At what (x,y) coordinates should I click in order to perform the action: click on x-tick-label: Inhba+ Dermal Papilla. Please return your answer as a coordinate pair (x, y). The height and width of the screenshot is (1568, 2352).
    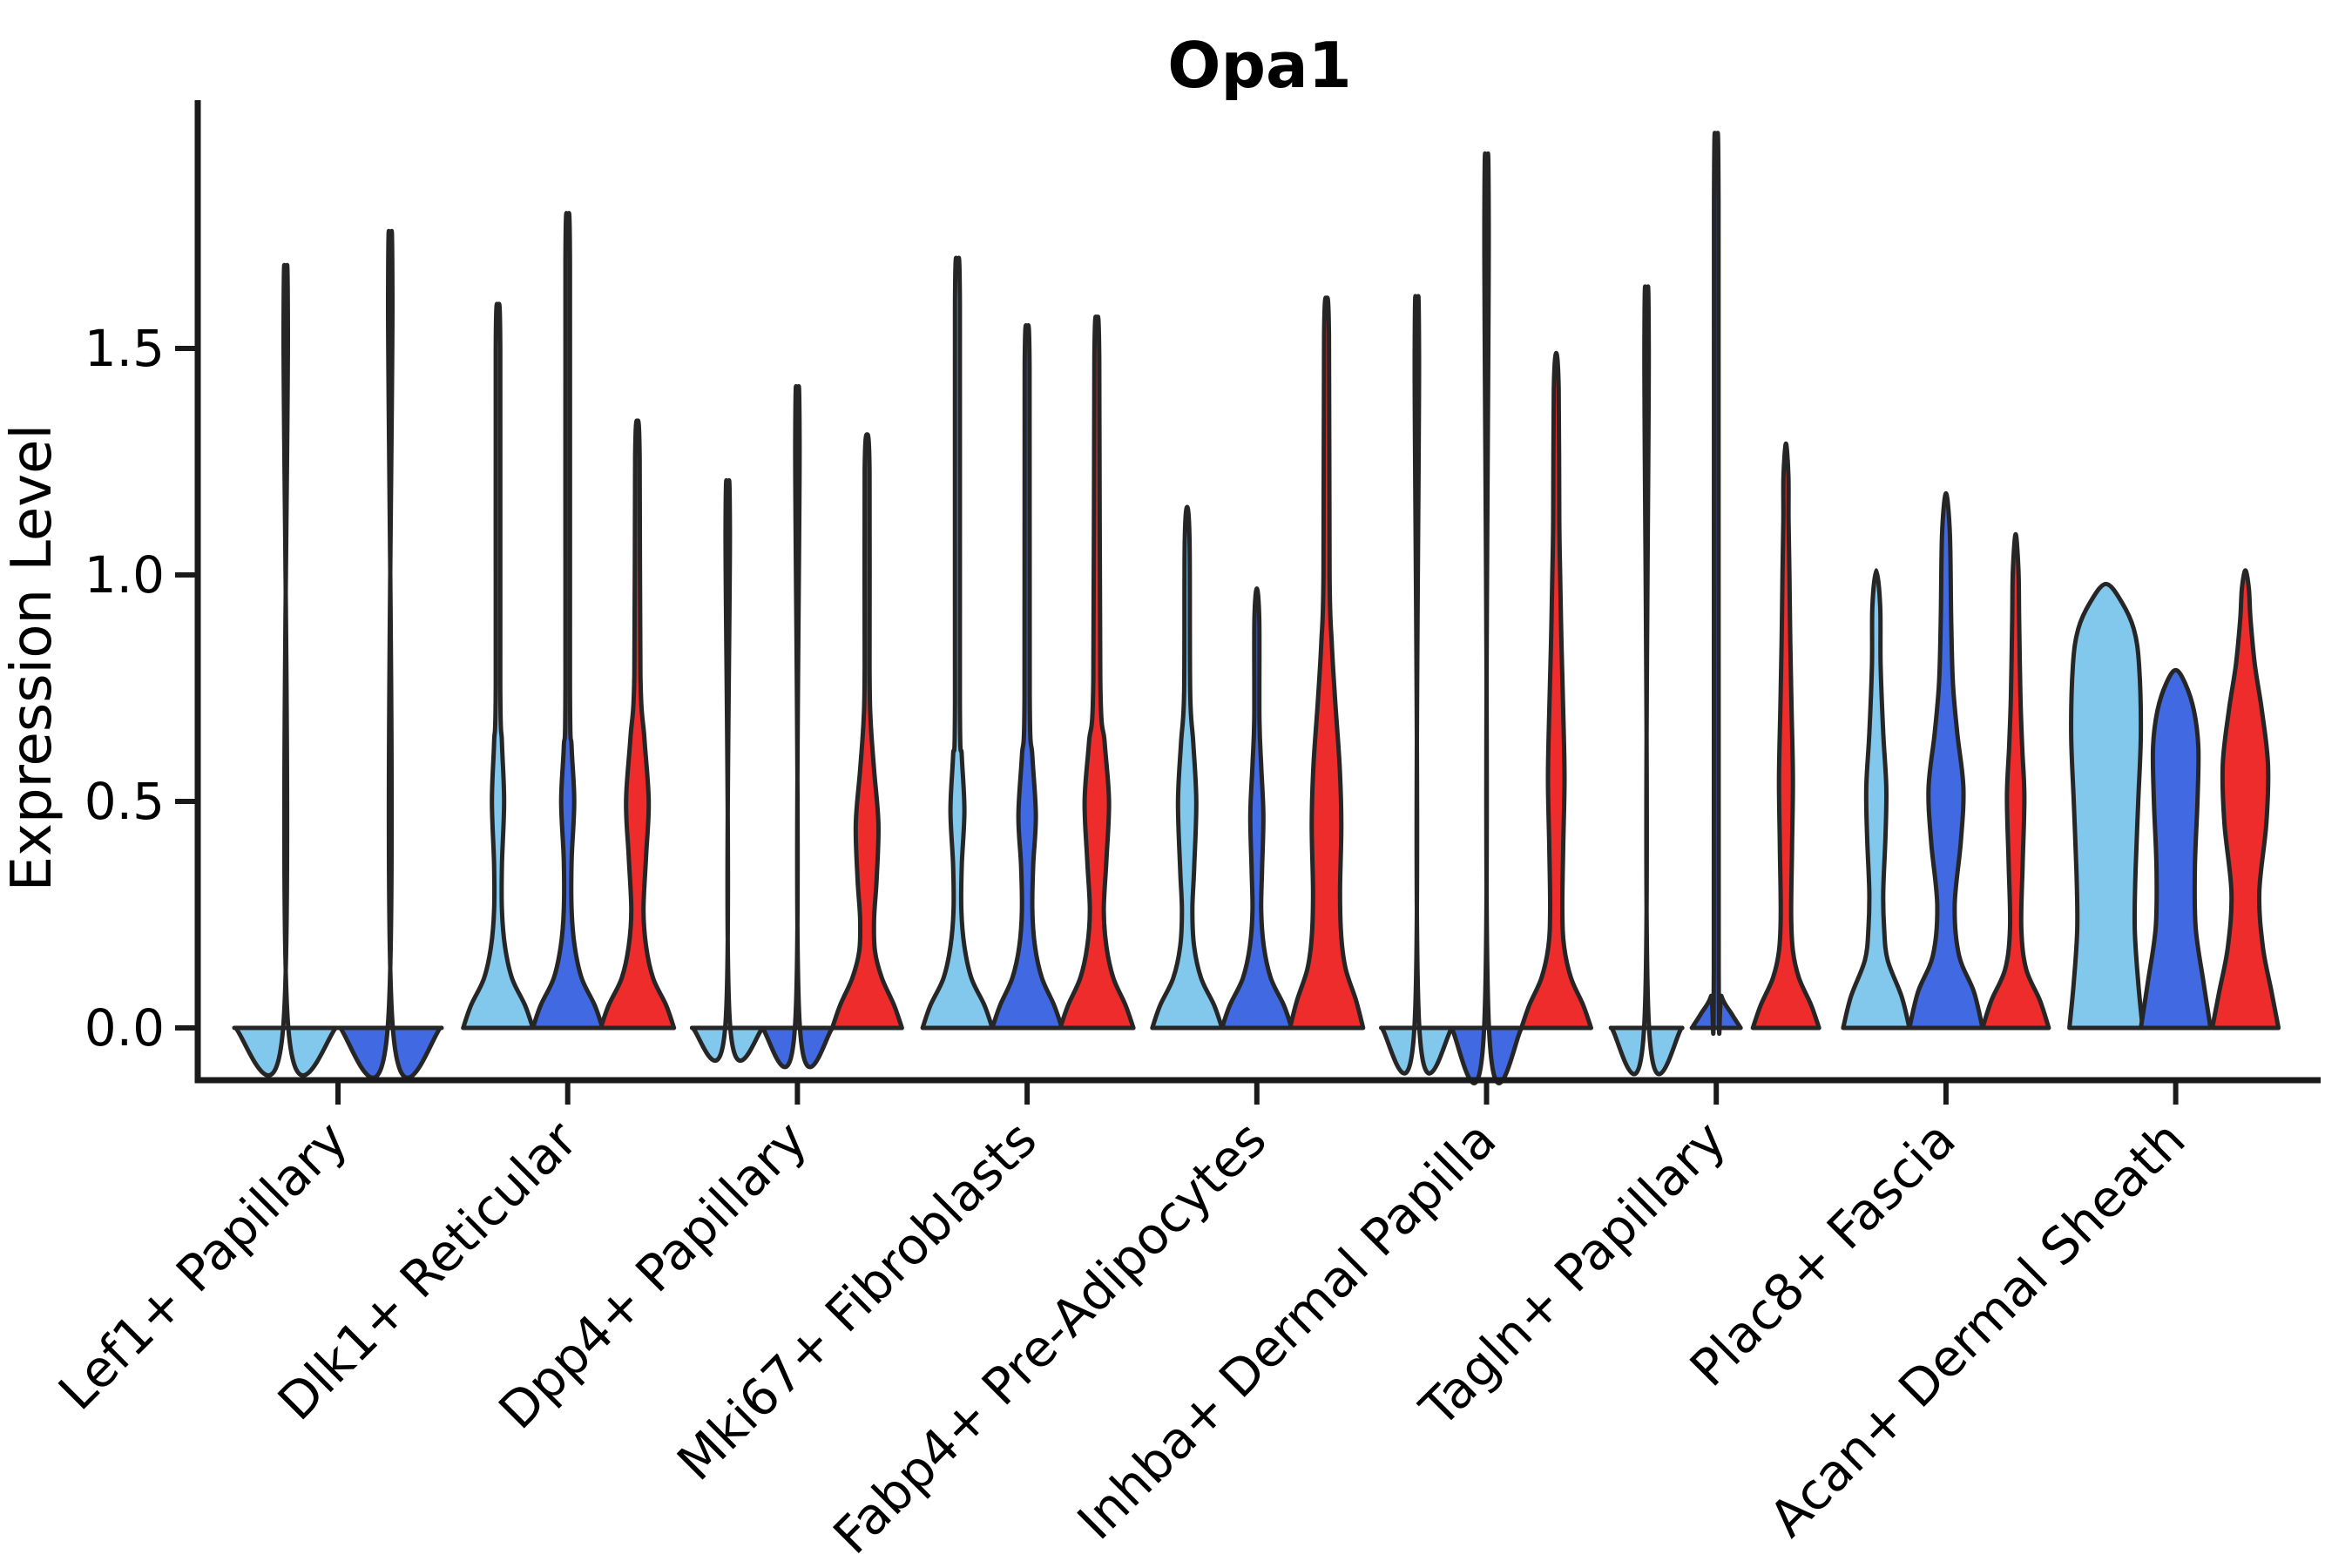
    Looking at the image, I should click on (1287, 1330).